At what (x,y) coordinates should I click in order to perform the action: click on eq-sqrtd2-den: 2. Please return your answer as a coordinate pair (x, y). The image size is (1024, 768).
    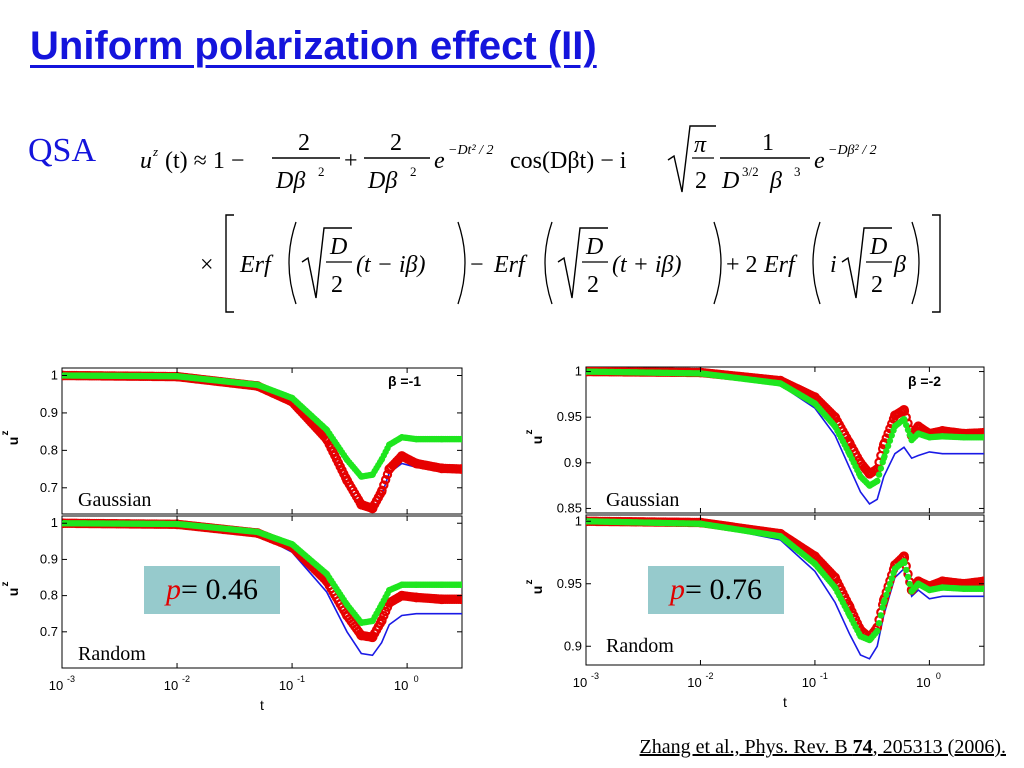
    Looking at the image, I should click on (593, 285).